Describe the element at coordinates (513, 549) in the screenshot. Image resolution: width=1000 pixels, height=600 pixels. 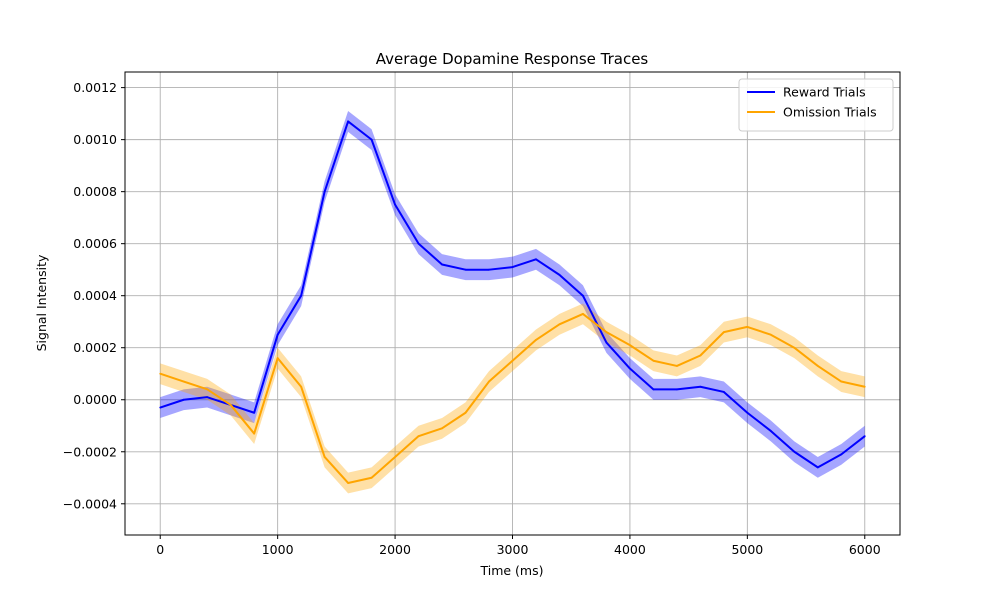
I see `x-tick-label: 3000` at that location.